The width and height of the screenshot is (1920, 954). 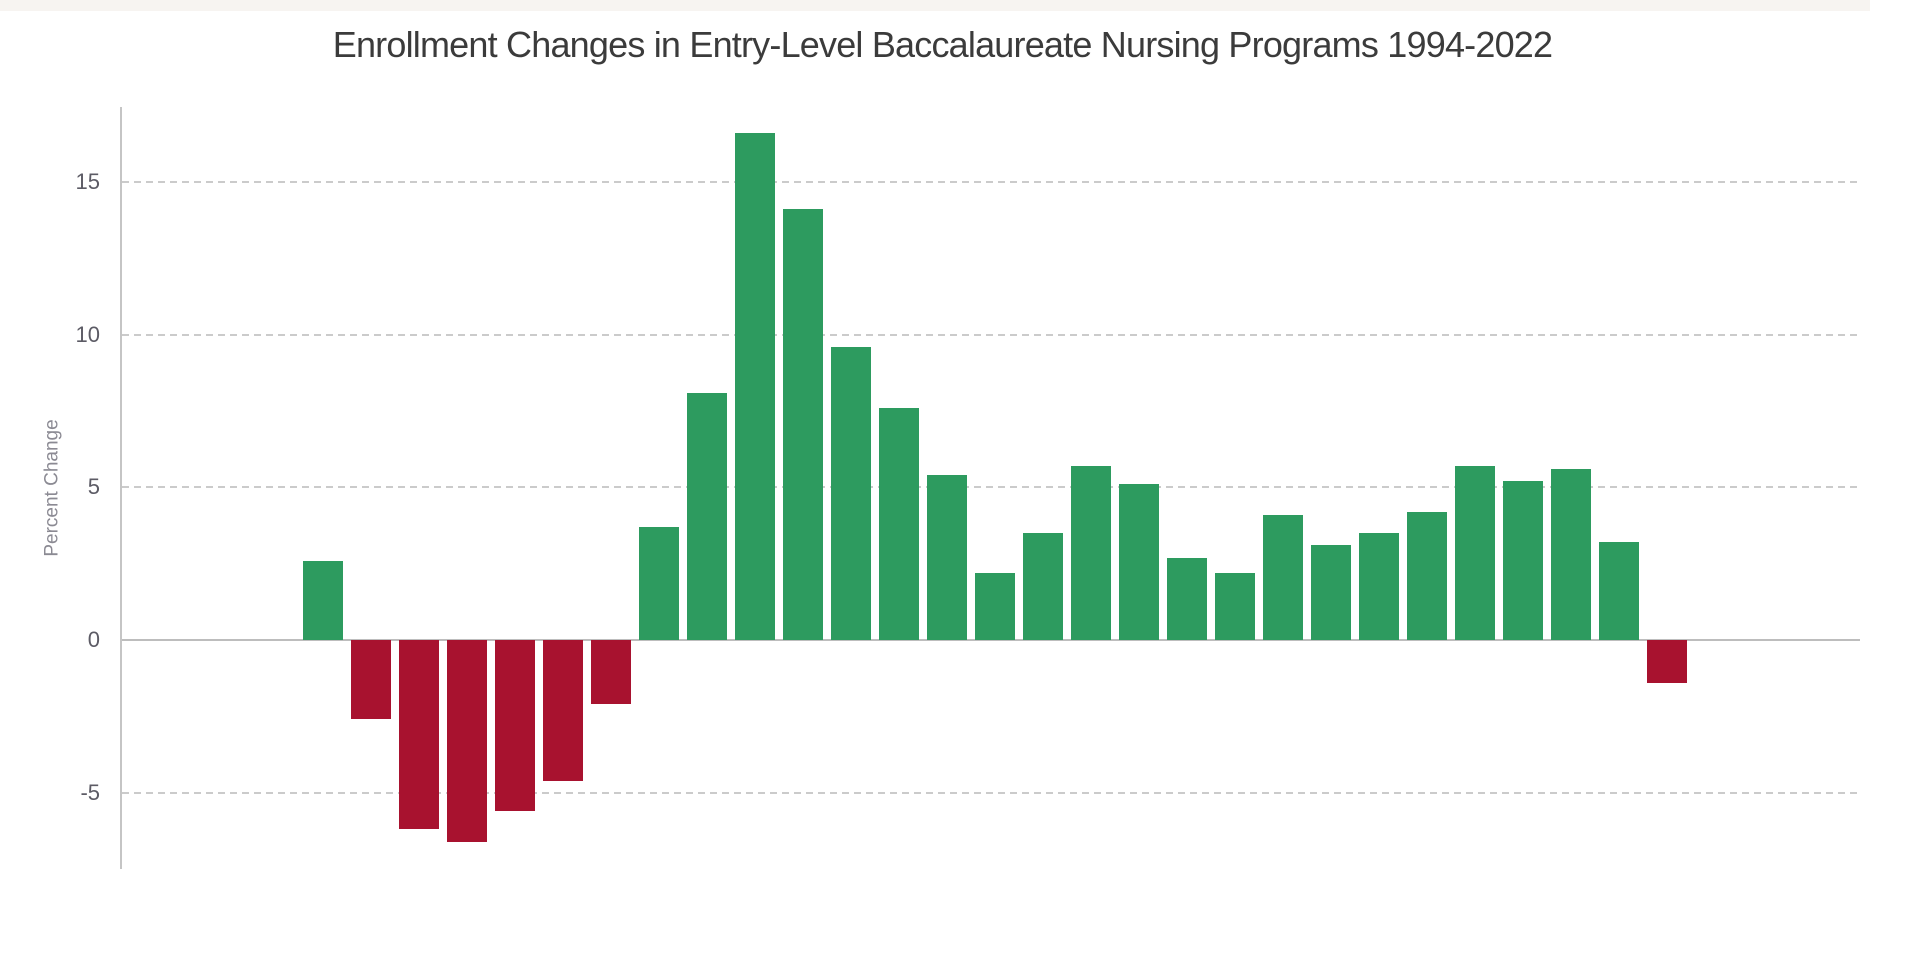 What do you see at coordinates (994, 606) in the screenshot?
I see `bar-2008` at bounding box center [994, 606].